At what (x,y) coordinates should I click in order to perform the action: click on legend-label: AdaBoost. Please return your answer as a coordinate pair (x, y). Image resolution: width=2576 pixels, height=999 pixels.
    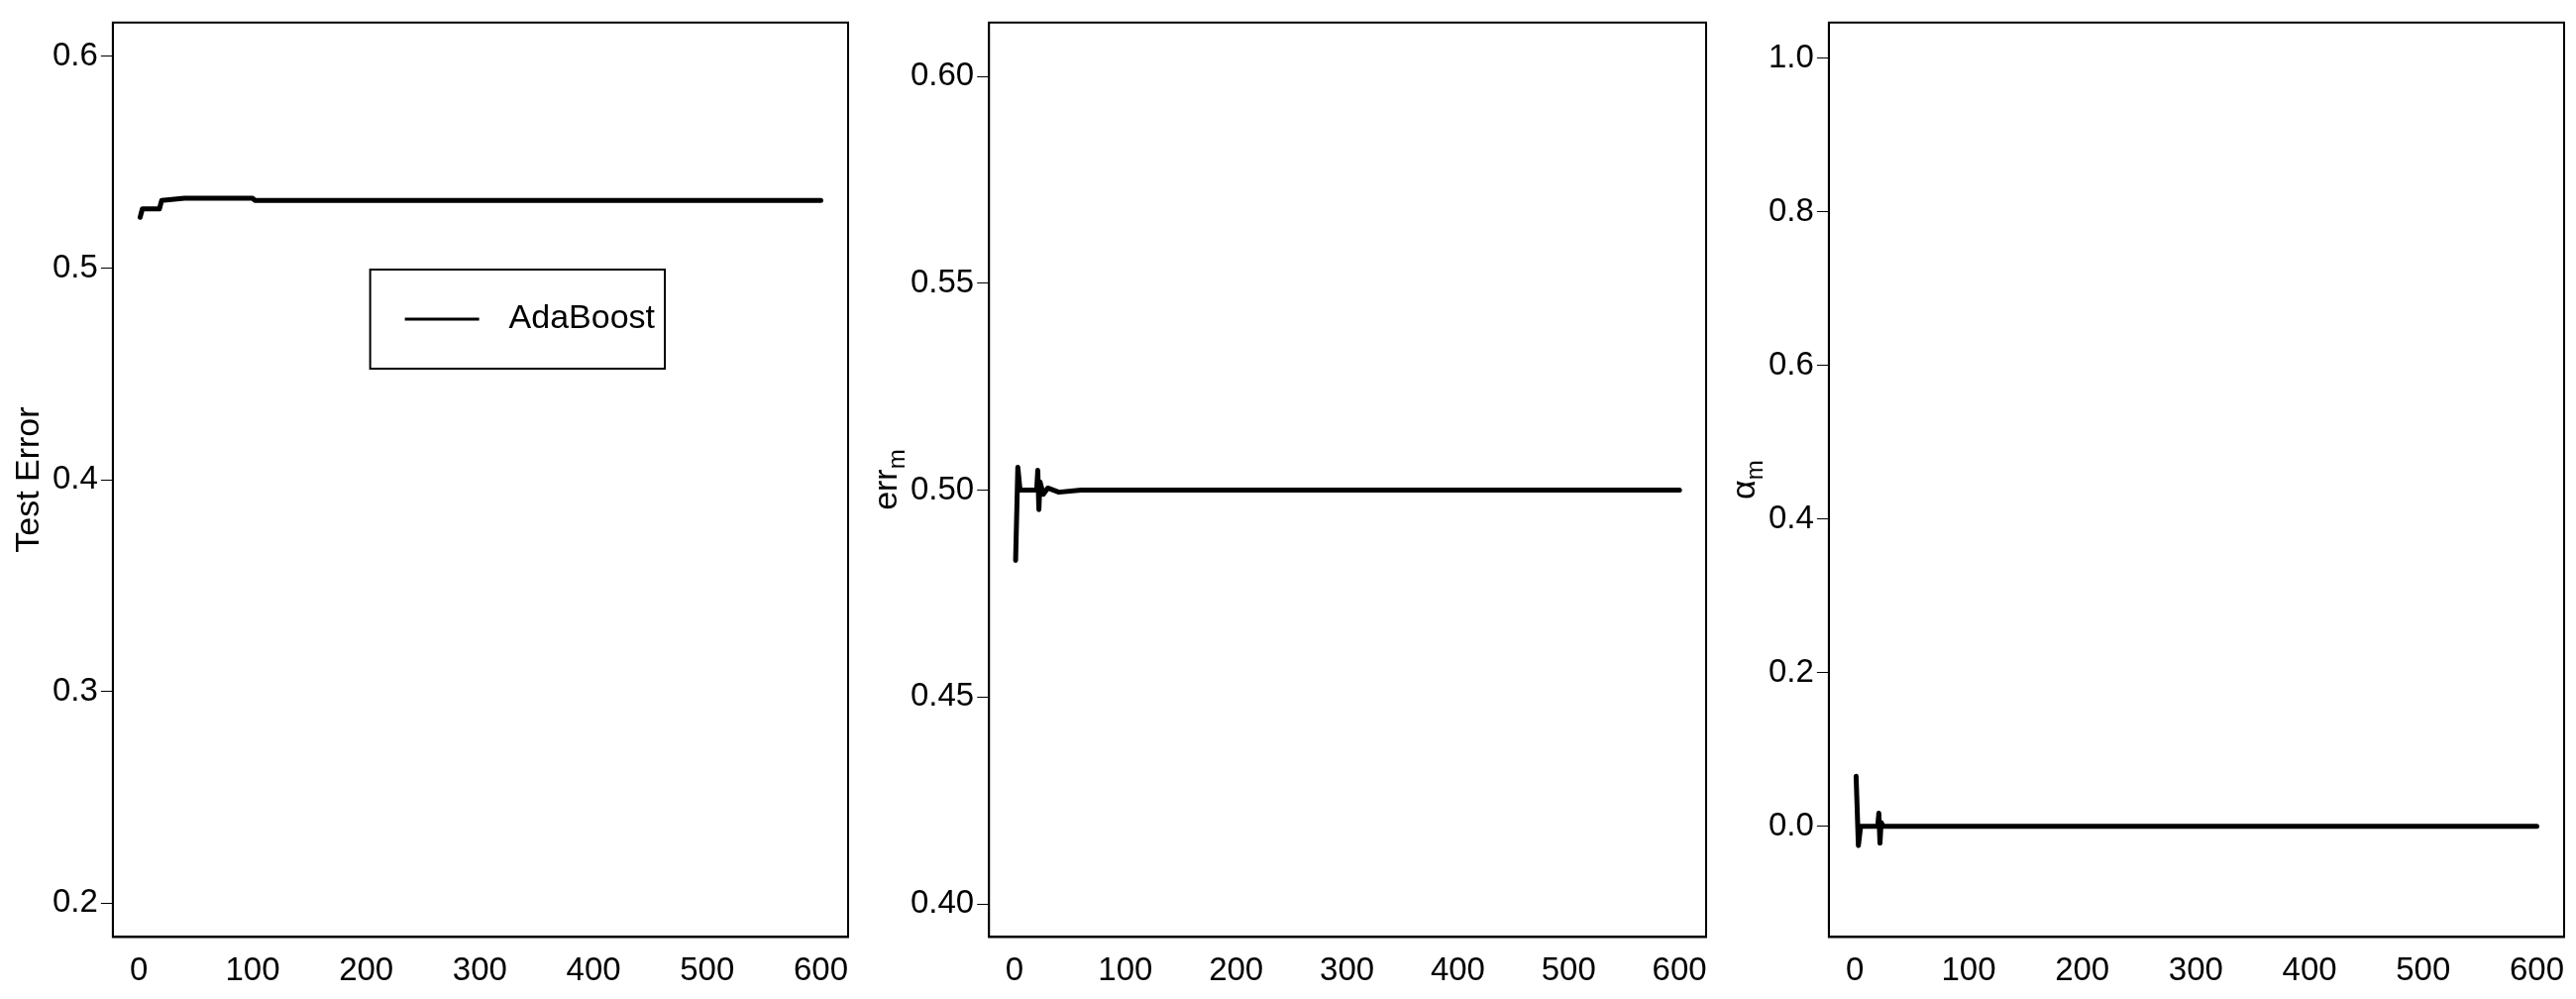
    Looking at the image, I should click on (582, 316).